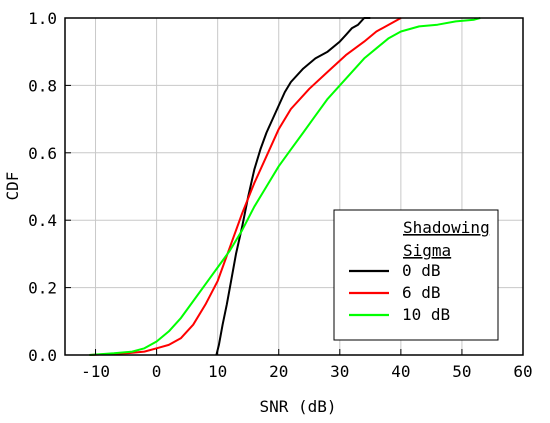 The image size is (550, 423). What do you see at coordinates (522, 371) in the screenshot?
I see `x-tick-label: 60` at bounding box center [522, 371].